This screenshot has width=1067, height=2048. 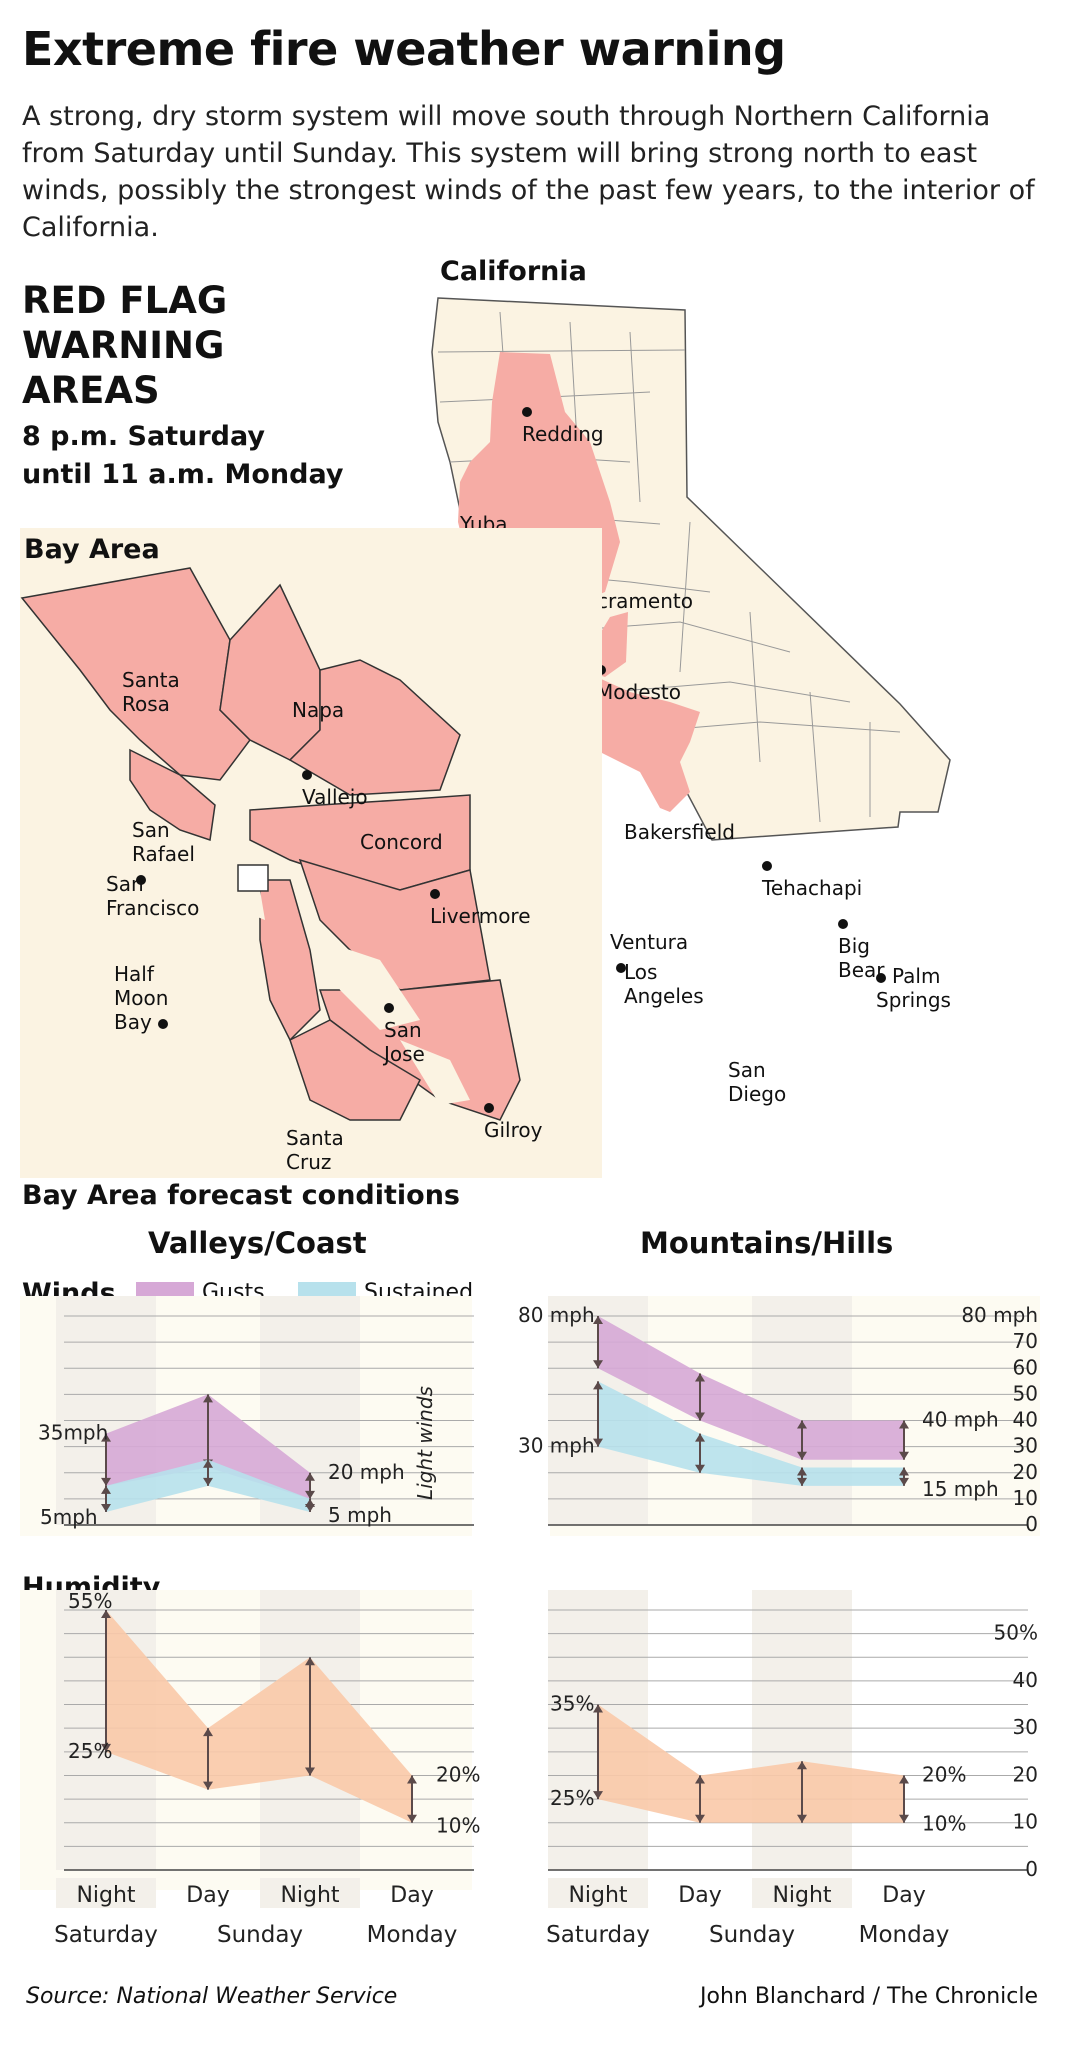 I want to click on city-marker: Vallejo, so click(x=335, y=785).